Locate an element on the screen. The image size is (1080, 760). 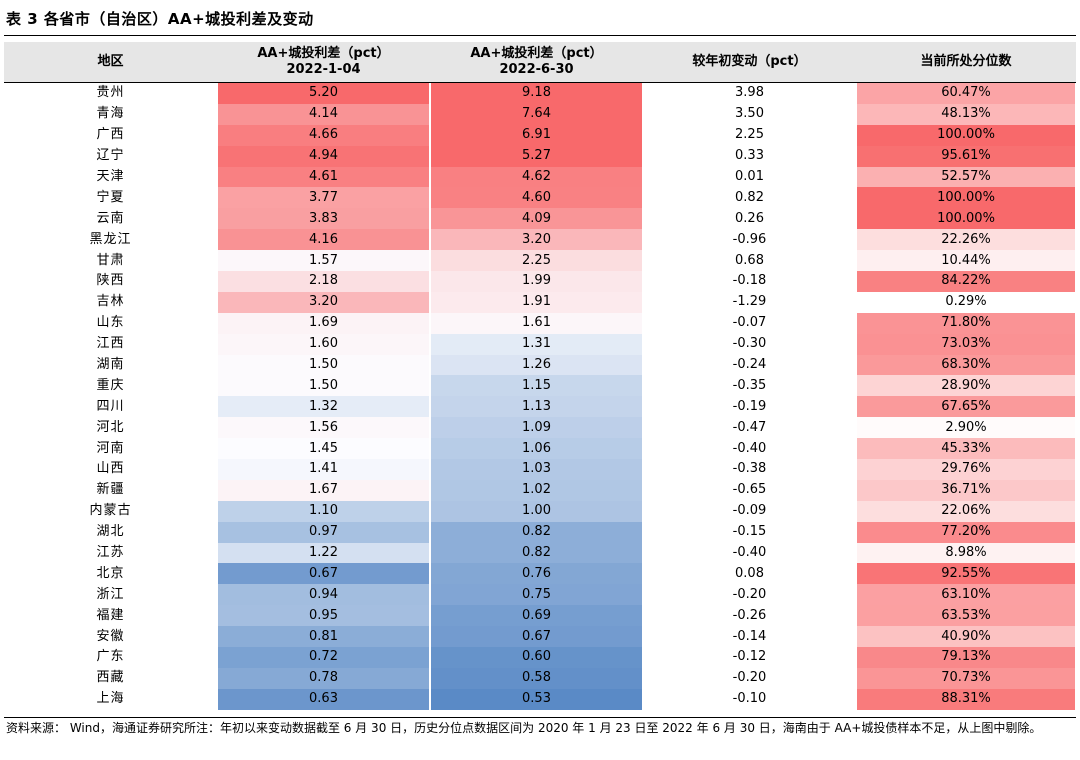
spread-jun-cell-value: 2.25 is located at coordinates (536, 260).